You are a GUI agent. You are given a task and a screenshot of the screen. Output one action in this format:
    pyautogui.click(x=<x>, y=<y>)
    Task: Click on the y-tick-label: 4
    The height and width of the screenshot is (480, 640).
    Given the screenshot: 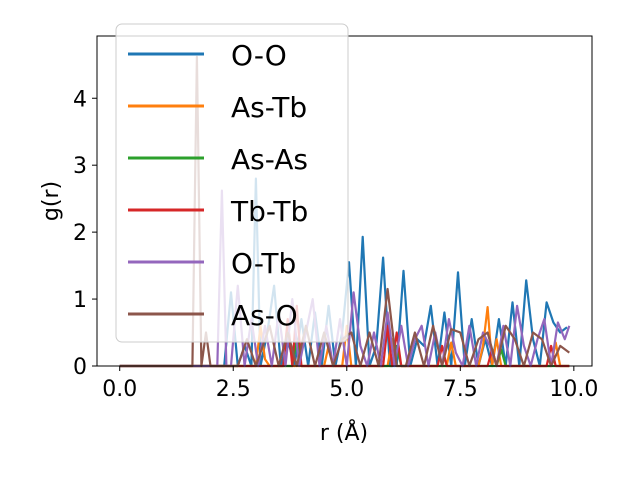 What is the action you would take?
    pyautogui.click(x=80, y=99)
    